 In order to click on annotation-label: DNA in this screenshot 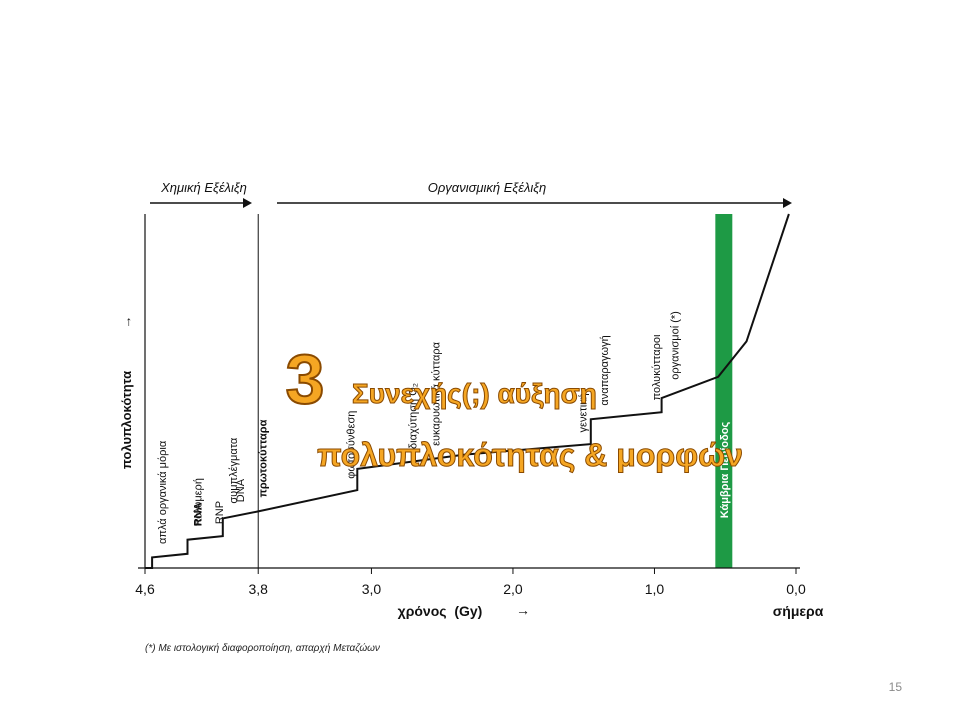, I will do `click(241, 490)`.